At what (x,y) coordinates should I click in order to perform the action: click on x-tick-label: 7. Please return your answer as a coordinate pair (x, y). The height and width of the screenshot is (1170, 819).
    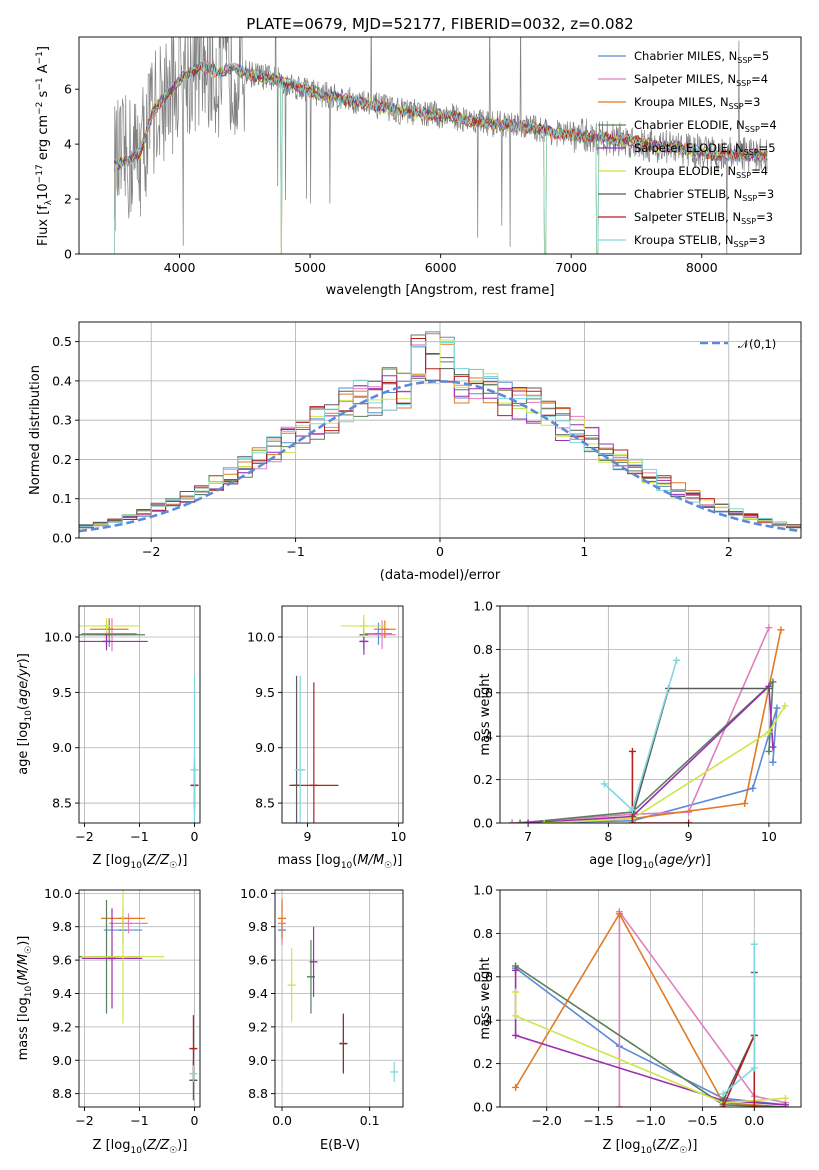
    Looking at the image, I should click on (528, 836).